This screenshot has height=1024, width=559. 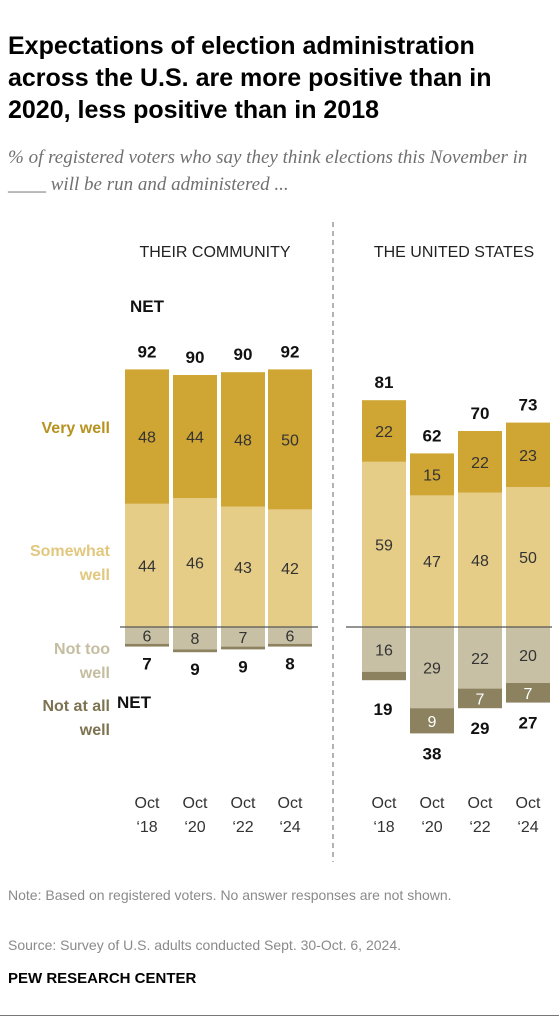 I want to click on data-label-not-too-well: 29, so click(x=432, y=669).